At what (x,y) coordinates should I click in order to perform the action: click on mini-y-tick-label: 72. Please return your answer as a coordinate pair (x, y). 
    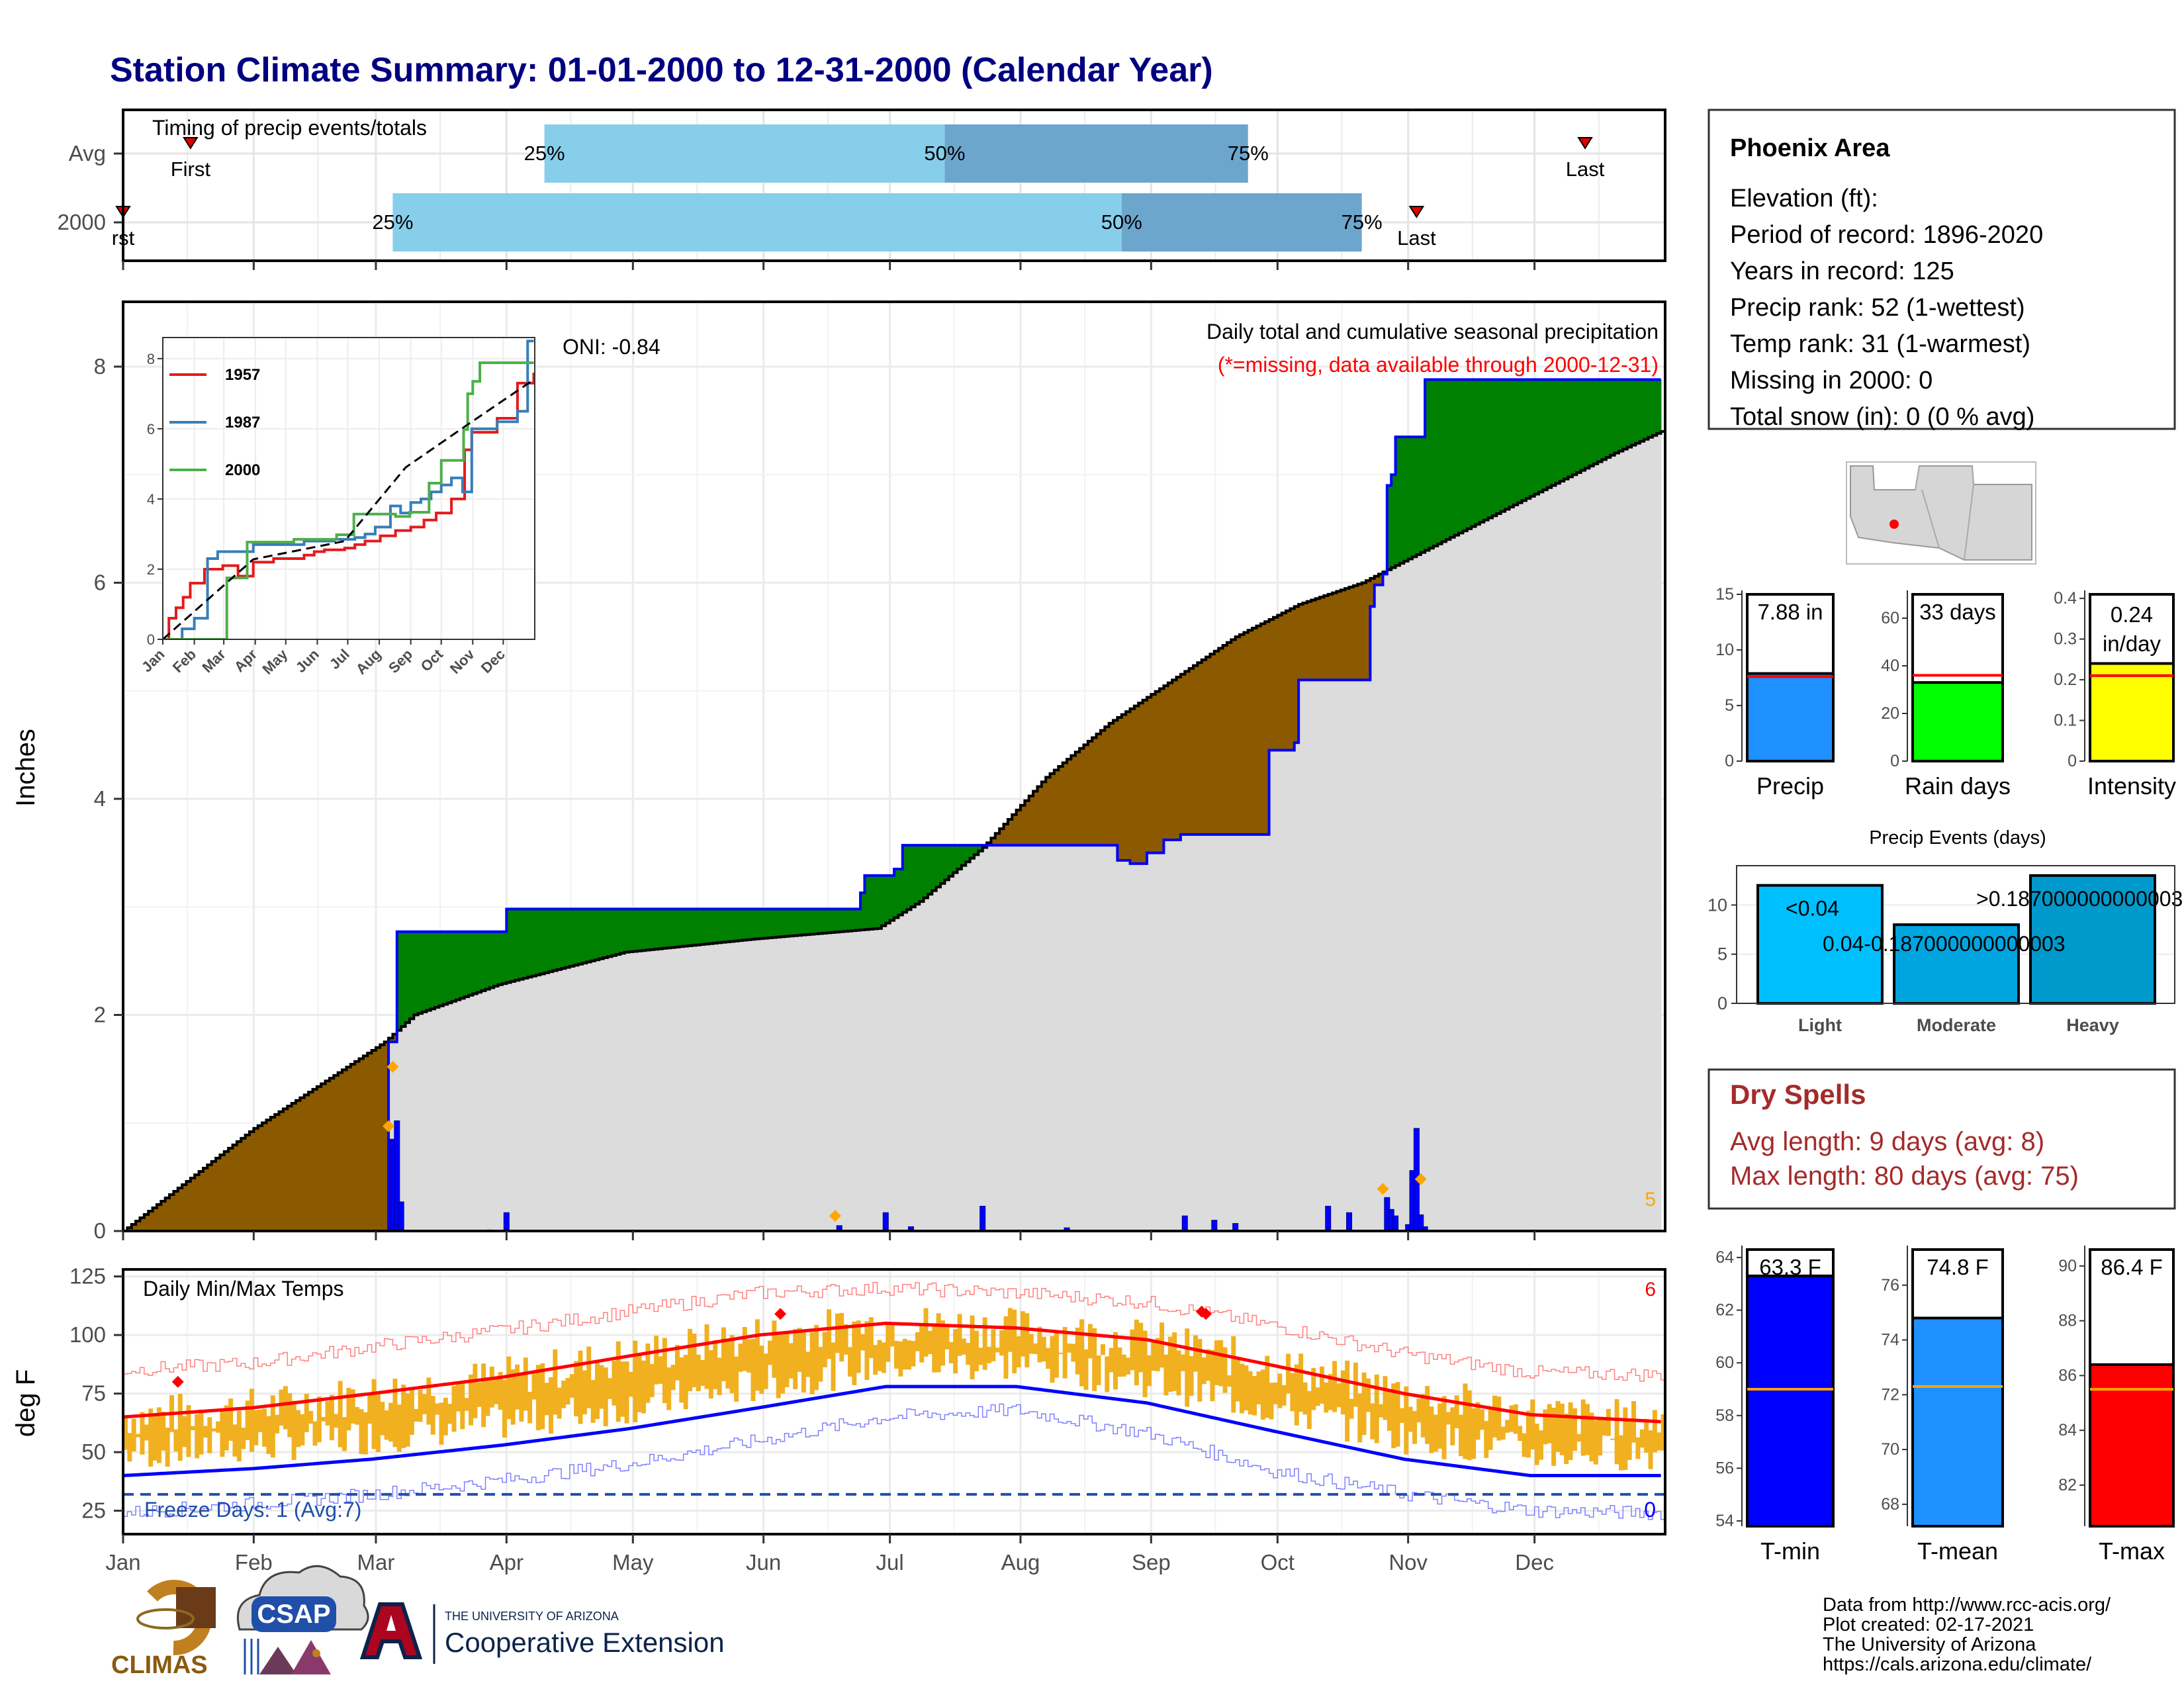
    Looking at the image, I should click on (1890, 1394).